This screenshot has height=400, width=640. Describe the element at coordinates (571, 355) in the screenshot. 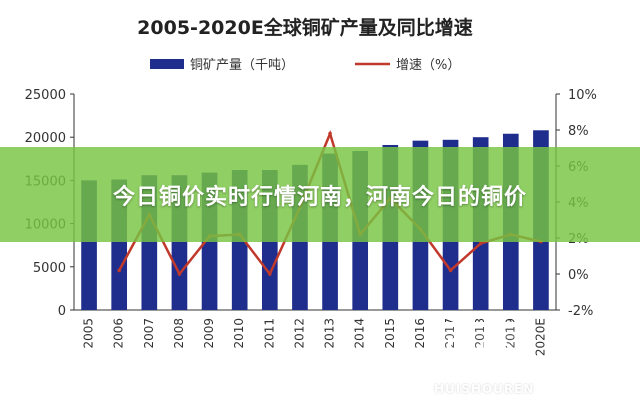

I see `watermark-logo-icon` at that location.